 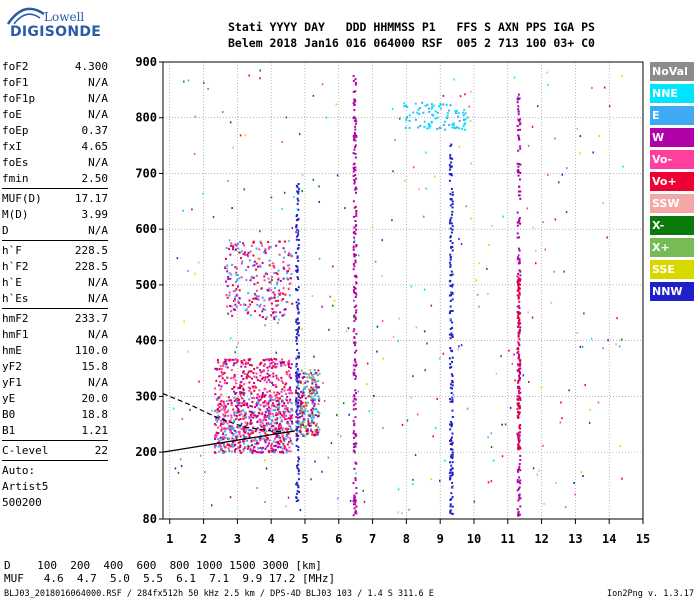 What do you see at coordinates (672, 203) in the screenshot?
I see `legend-item: SSW` at bounding box center [672, 203].